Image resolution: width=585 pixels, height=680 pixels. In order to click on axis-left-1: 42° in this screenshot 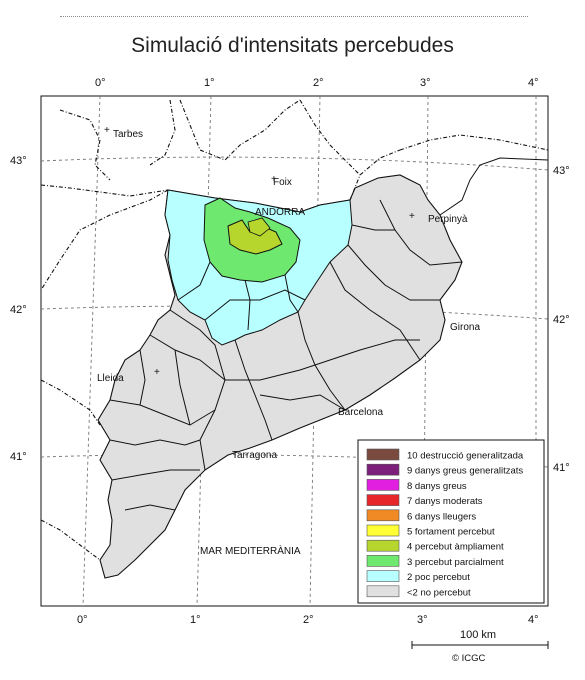, I will do `click(18, 310)`.